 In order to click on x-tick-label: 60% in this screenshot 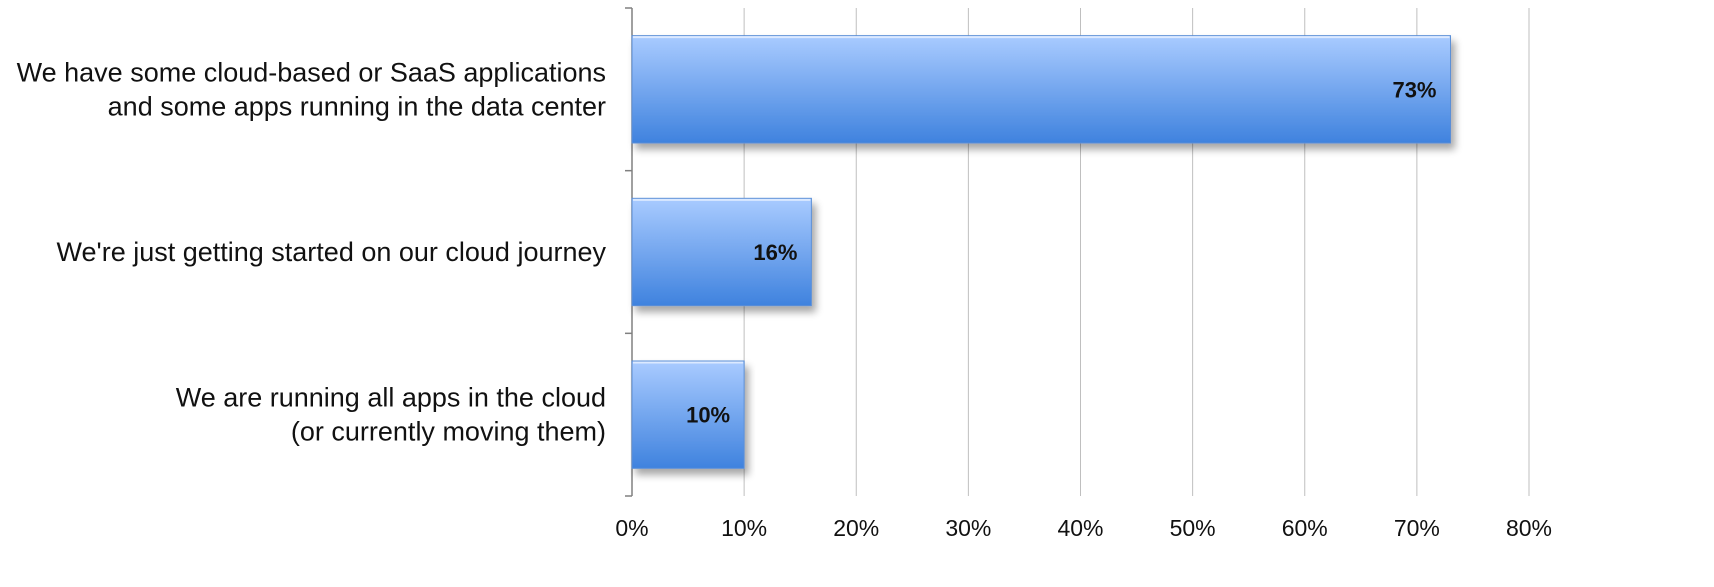, I will do `click(1305, 528)`.